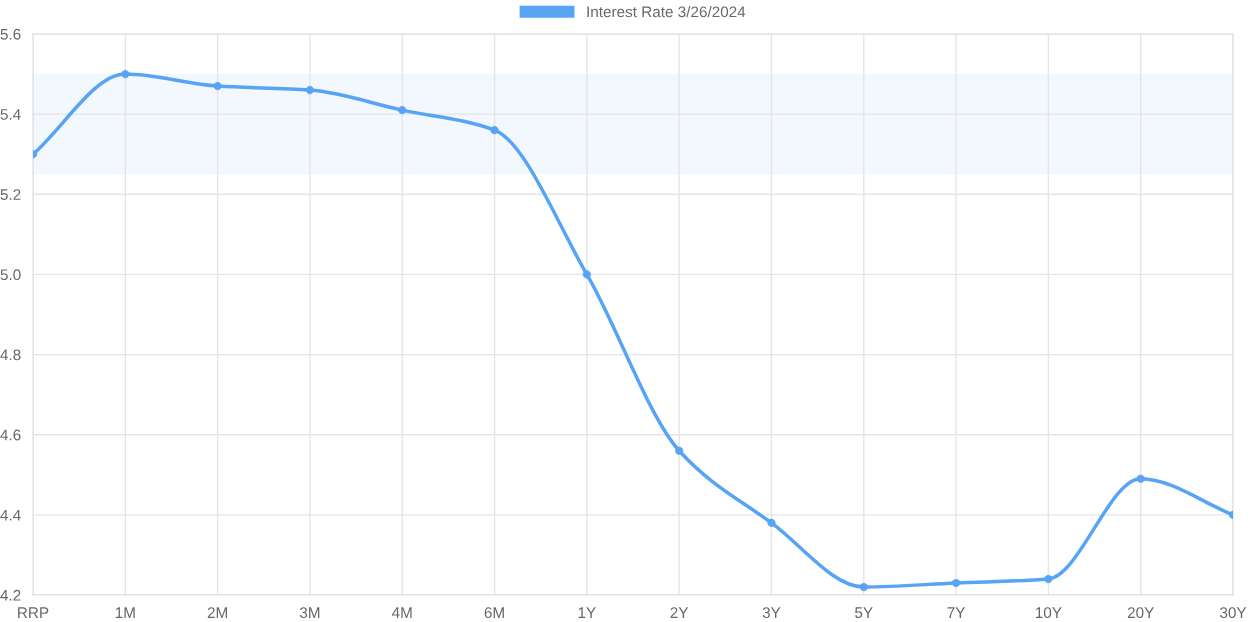  Describe the element at coordinates (1048, 613) in the screenshot. I see `x-tick-label: 10Y` at that location.